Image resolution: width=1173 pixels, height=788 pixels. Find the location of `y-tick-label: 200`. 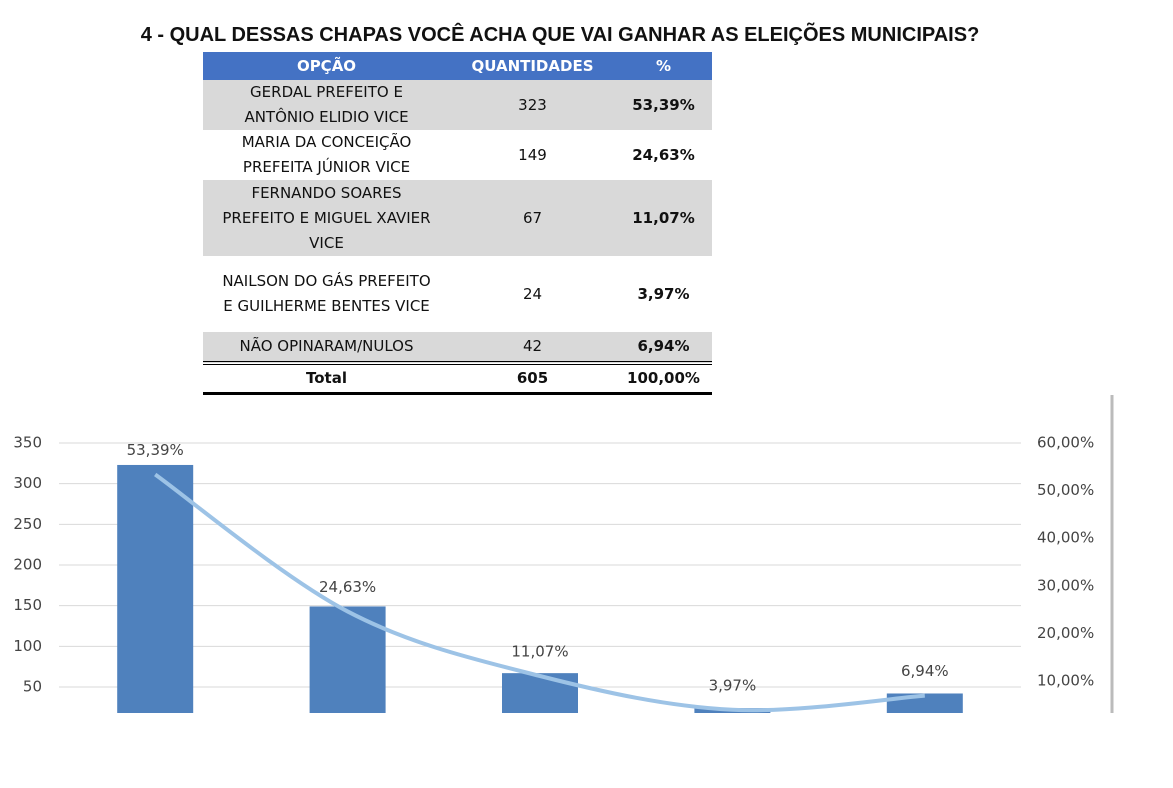

y-tick-label: 200 is located at coordinates (27, 564).